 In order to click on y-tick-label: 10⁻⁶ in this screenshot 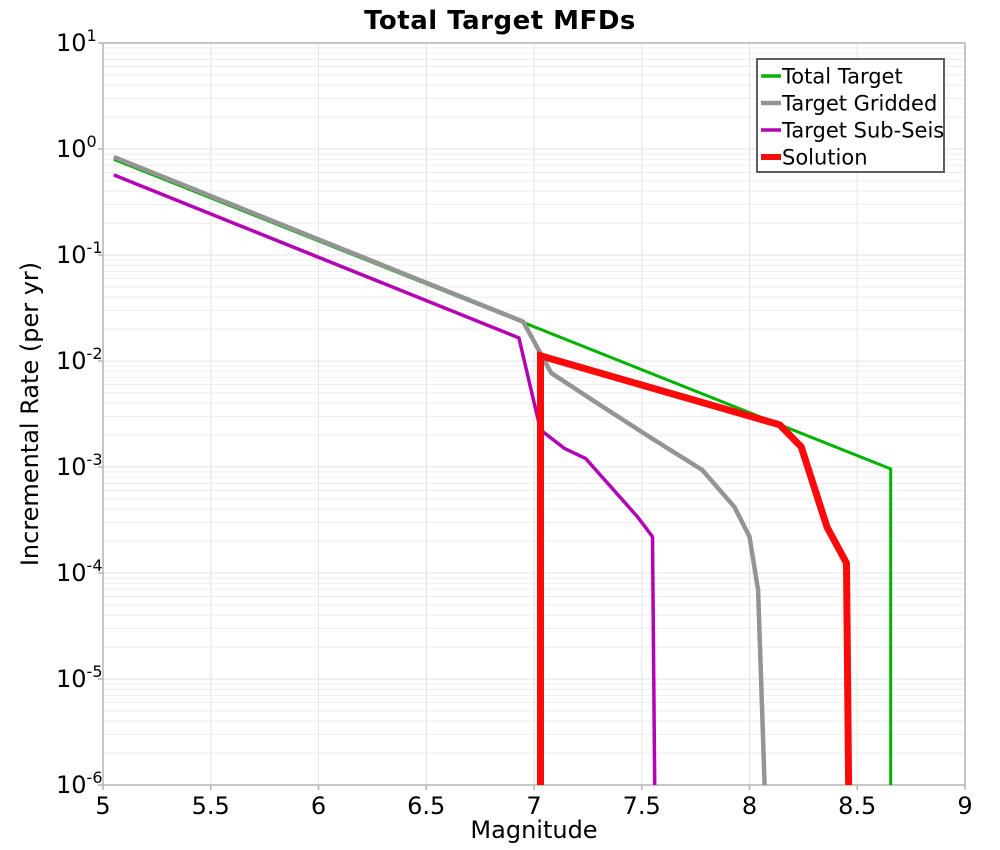, I will do `click(79, 783)`.